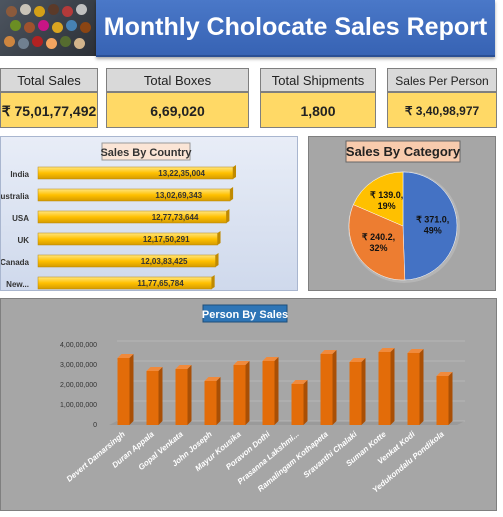 This screenshot has width=503, height=517. Describe the element at coordinates (78, 365) in the screenshot. I see `person-y-tick-label: 3,00,00,000` at that location.